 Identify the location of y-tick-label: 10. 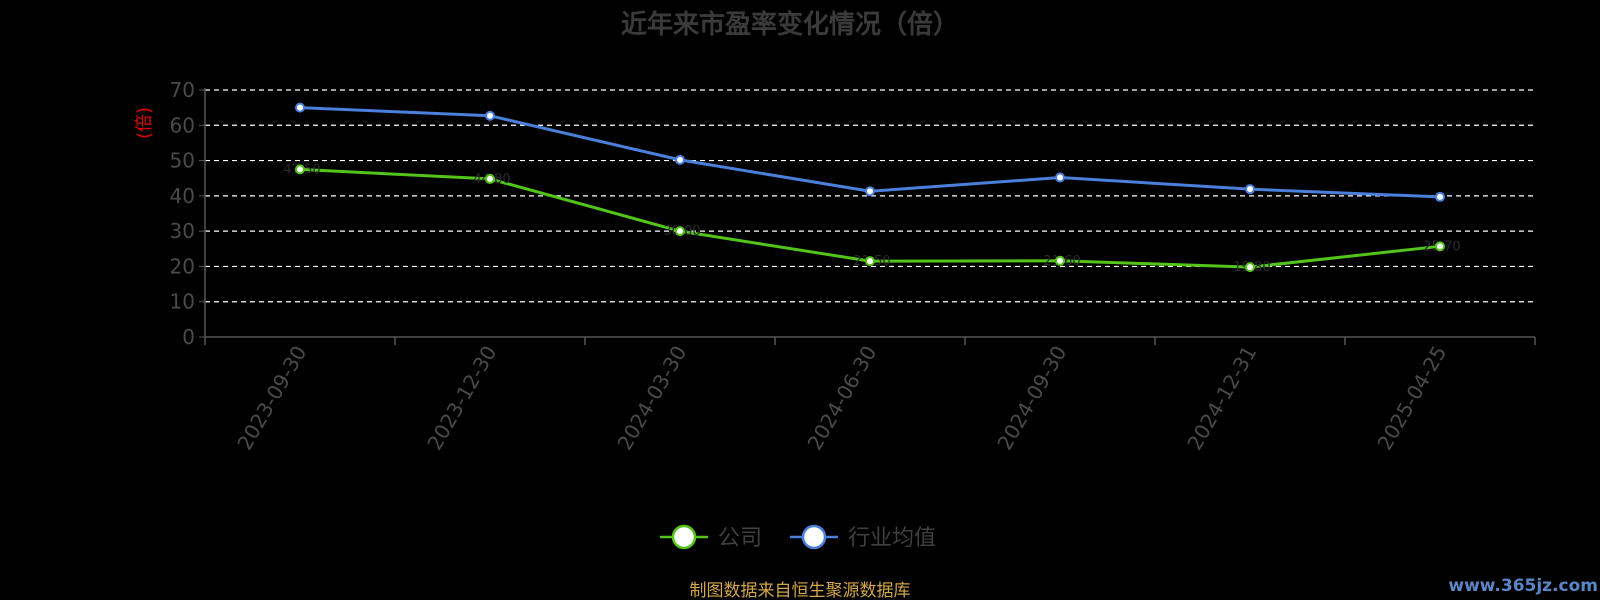
(182, 302).